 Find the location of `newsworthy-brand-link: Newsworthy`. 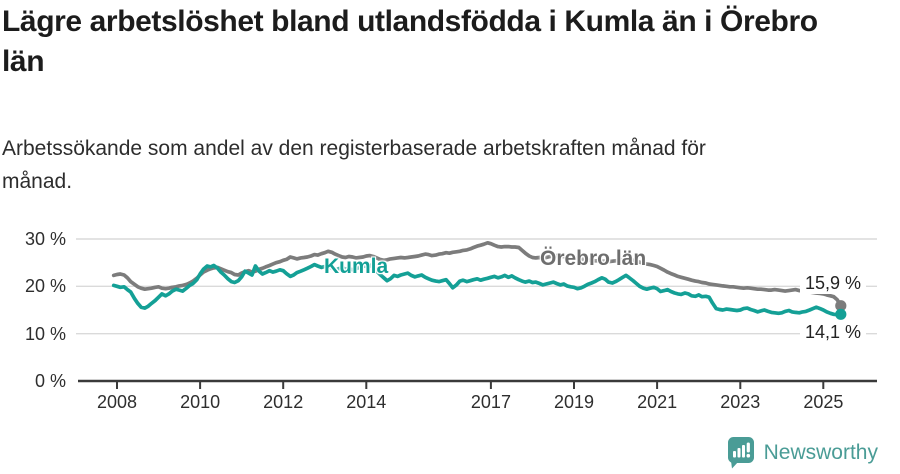

newsworthy-brand-link: Newsworthy is located at coordinates (802, 453).